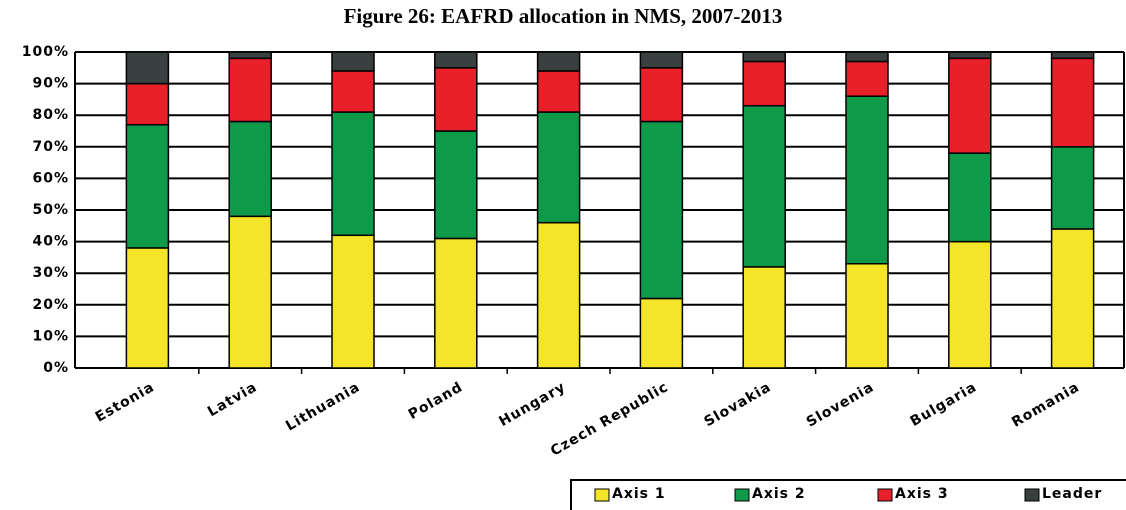  What do you see at coordinates (922, 494) in the screenshot?
I see `legend-label: Axis 3` at bounding box center [922, 494].